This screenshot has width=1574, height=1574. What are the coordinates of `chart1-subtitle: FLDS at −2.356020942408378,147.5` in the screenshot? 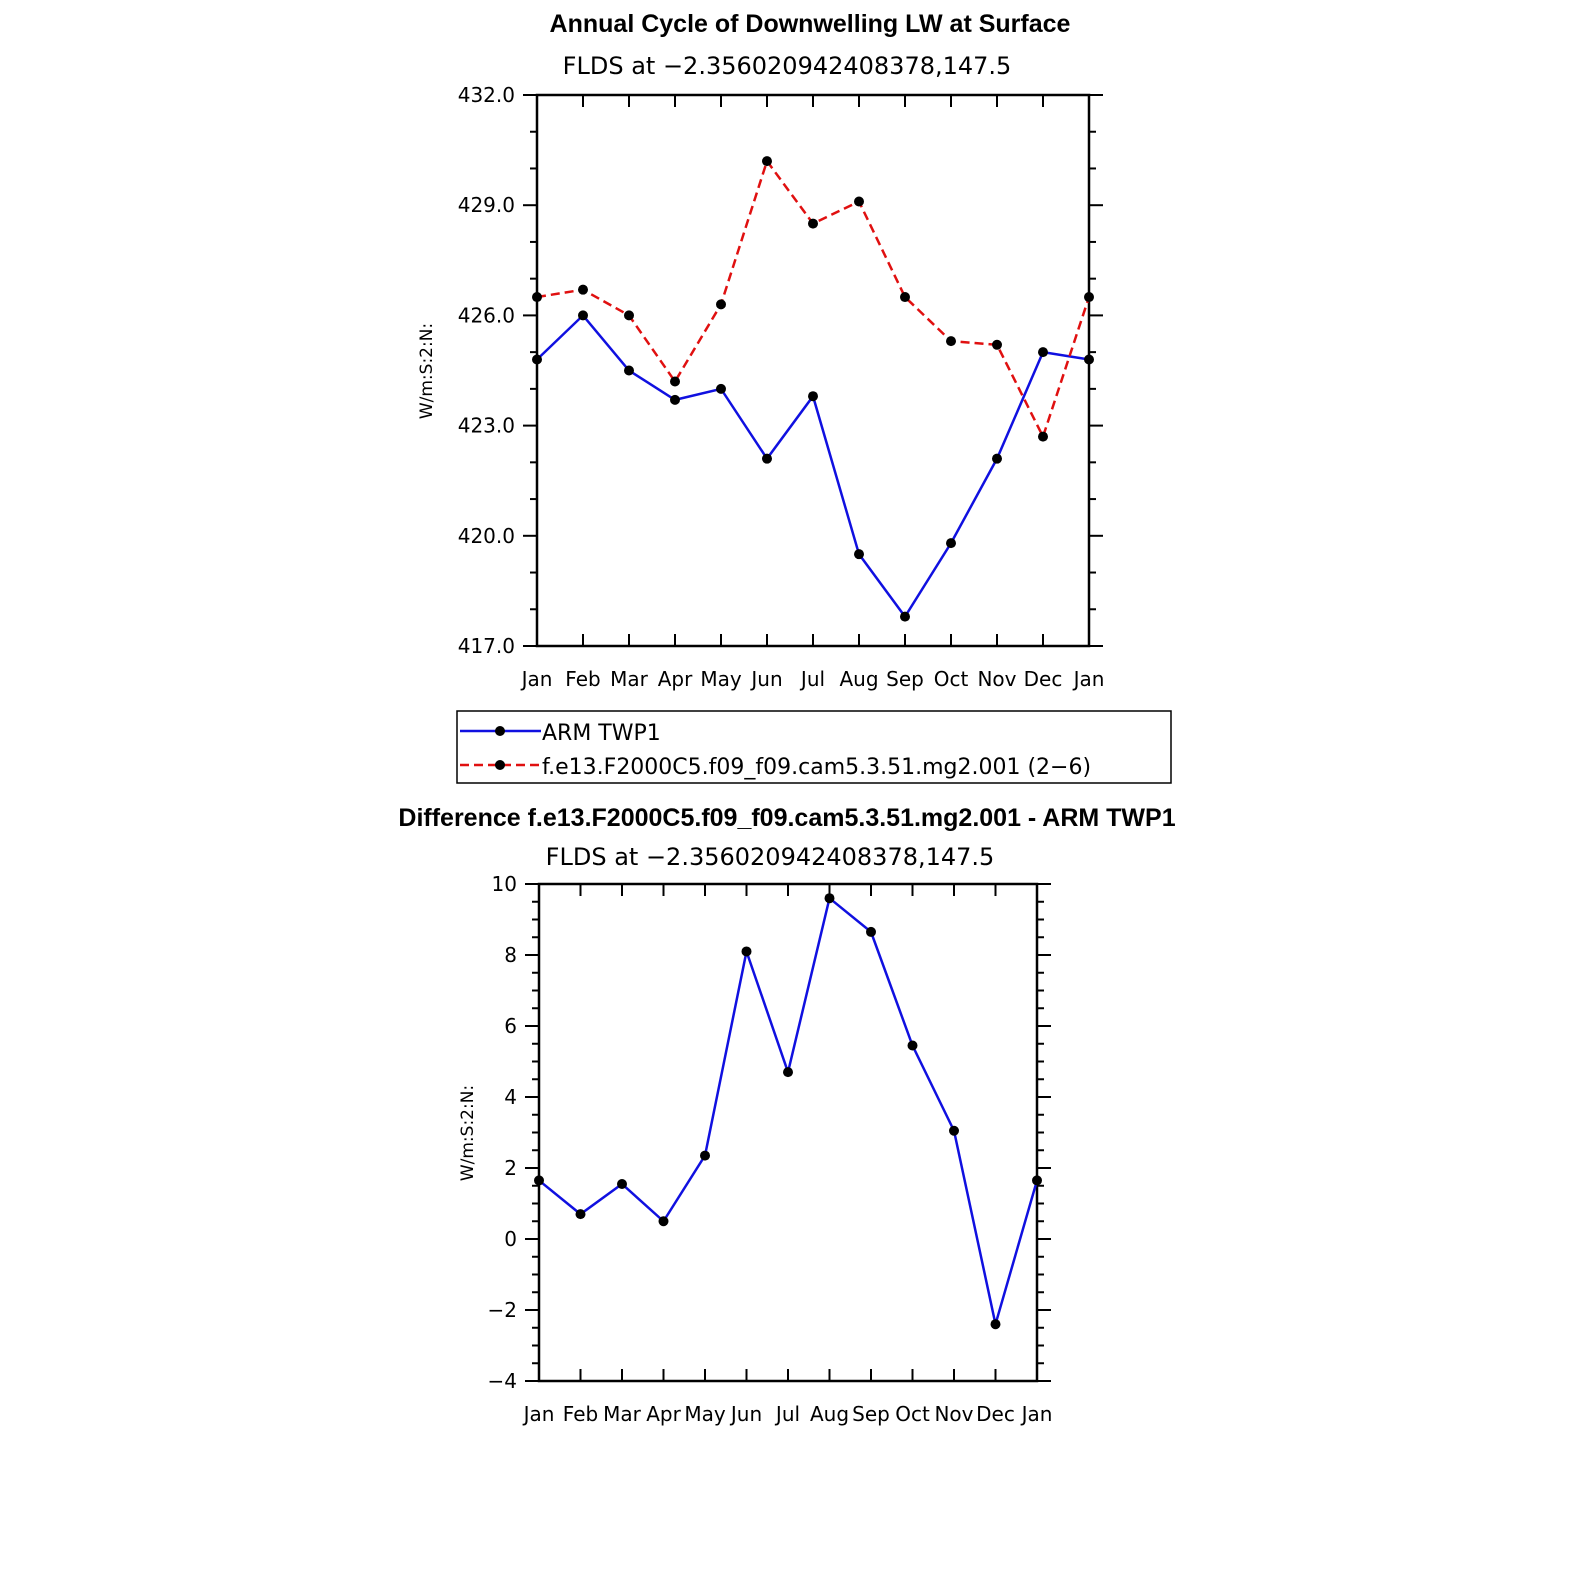 It's located at (787, 66).